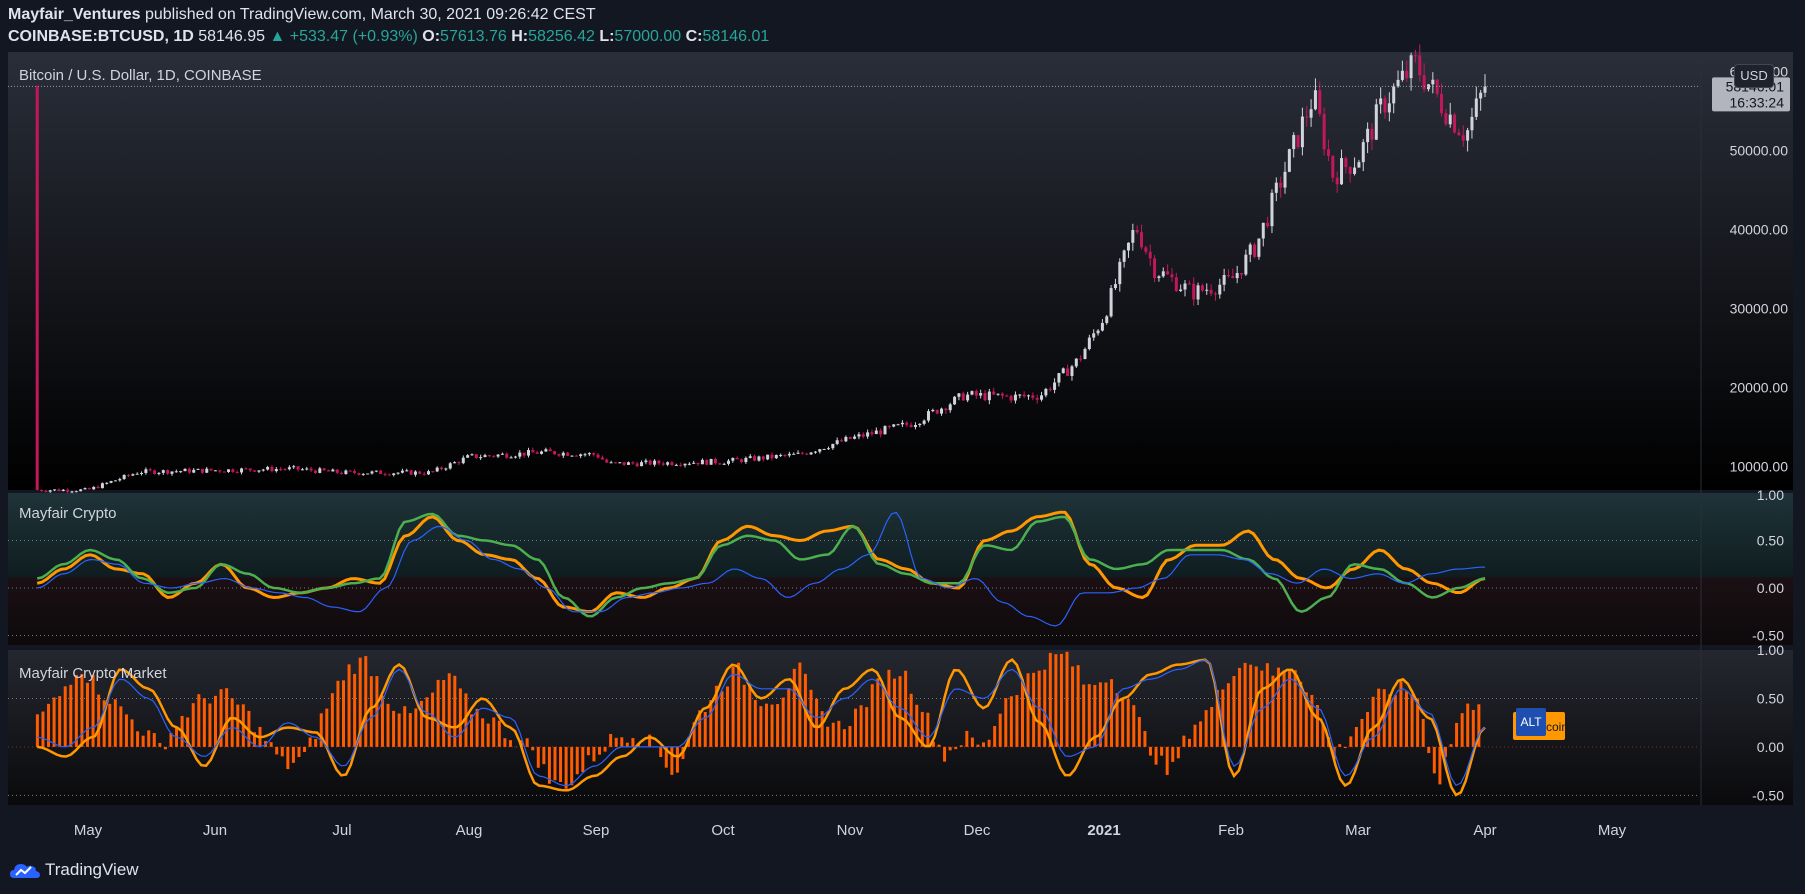 The width and height of the screenshot is (1805, 894). What do you see at coordinates (101, 36) in the screenshot?
I see `symbol-name: COINBASE:BTCUSD, 1D` at bounding box center [101, 36].